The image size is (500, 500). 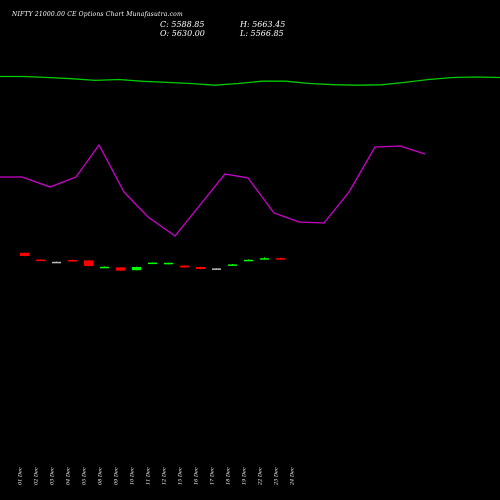 I want to click on x-tick-label: 11 Dec, so click(x=149, y=476).